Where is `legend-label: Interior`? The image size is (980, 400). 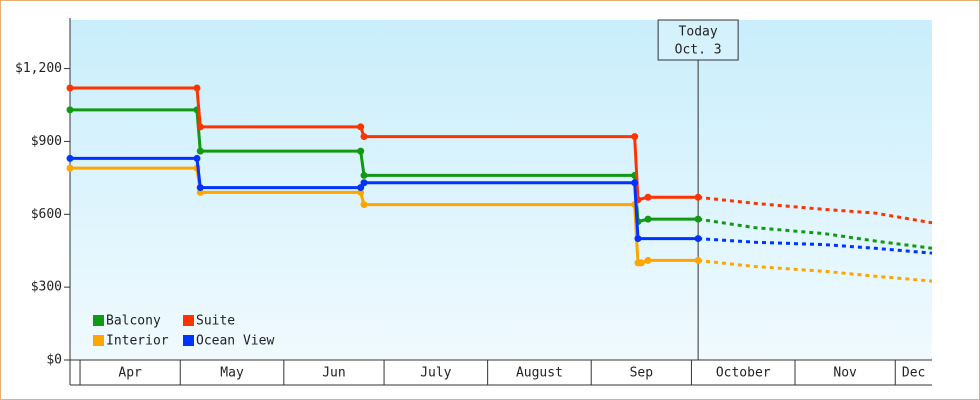 legend-label: Interior is located at coordinates (137, 341).